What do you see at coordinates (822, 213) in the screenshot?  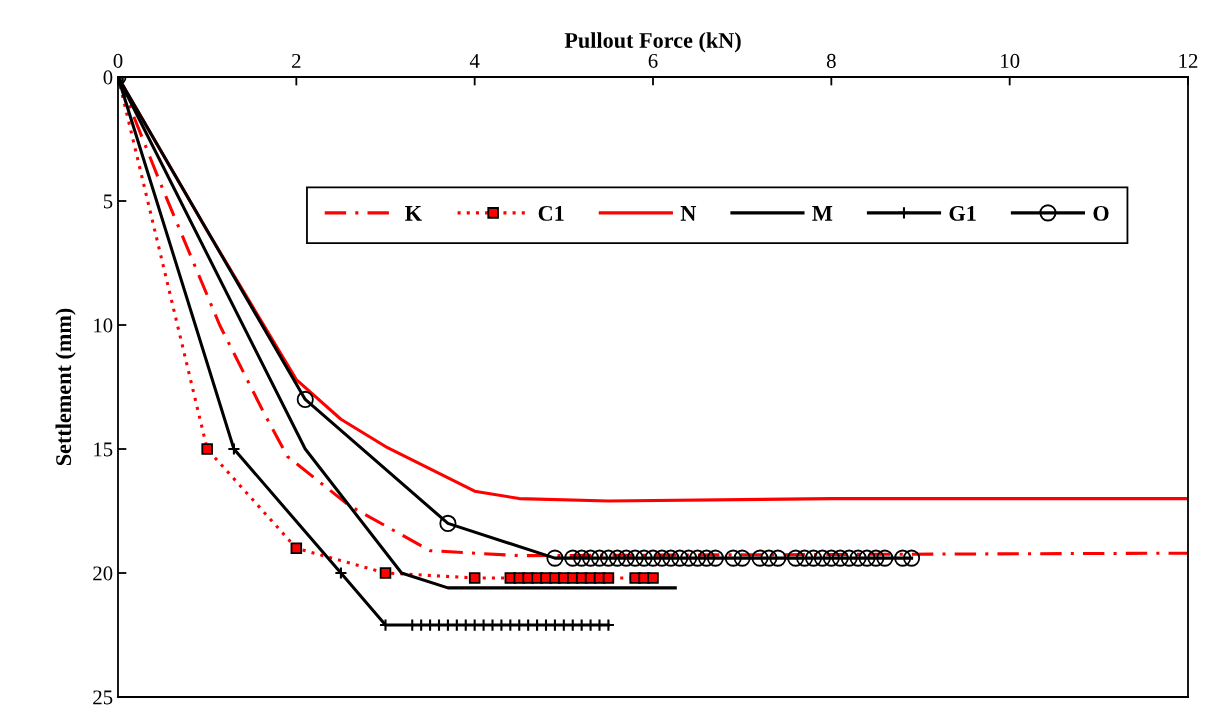 I see `legend-label: M` at bounding box center [822, 213].